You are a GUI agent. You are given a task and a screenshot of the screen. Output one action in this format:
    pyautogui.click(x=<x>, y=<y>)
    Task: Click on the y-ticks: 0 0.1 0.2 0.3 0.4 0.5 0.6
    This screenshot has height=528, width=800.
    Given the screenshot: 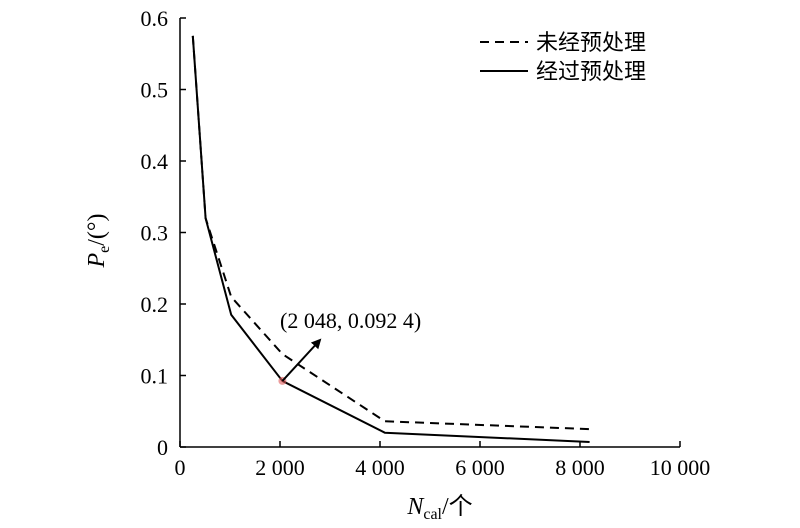 What is the action you would take?
    pyautogui.click(x=163, y=233)
    